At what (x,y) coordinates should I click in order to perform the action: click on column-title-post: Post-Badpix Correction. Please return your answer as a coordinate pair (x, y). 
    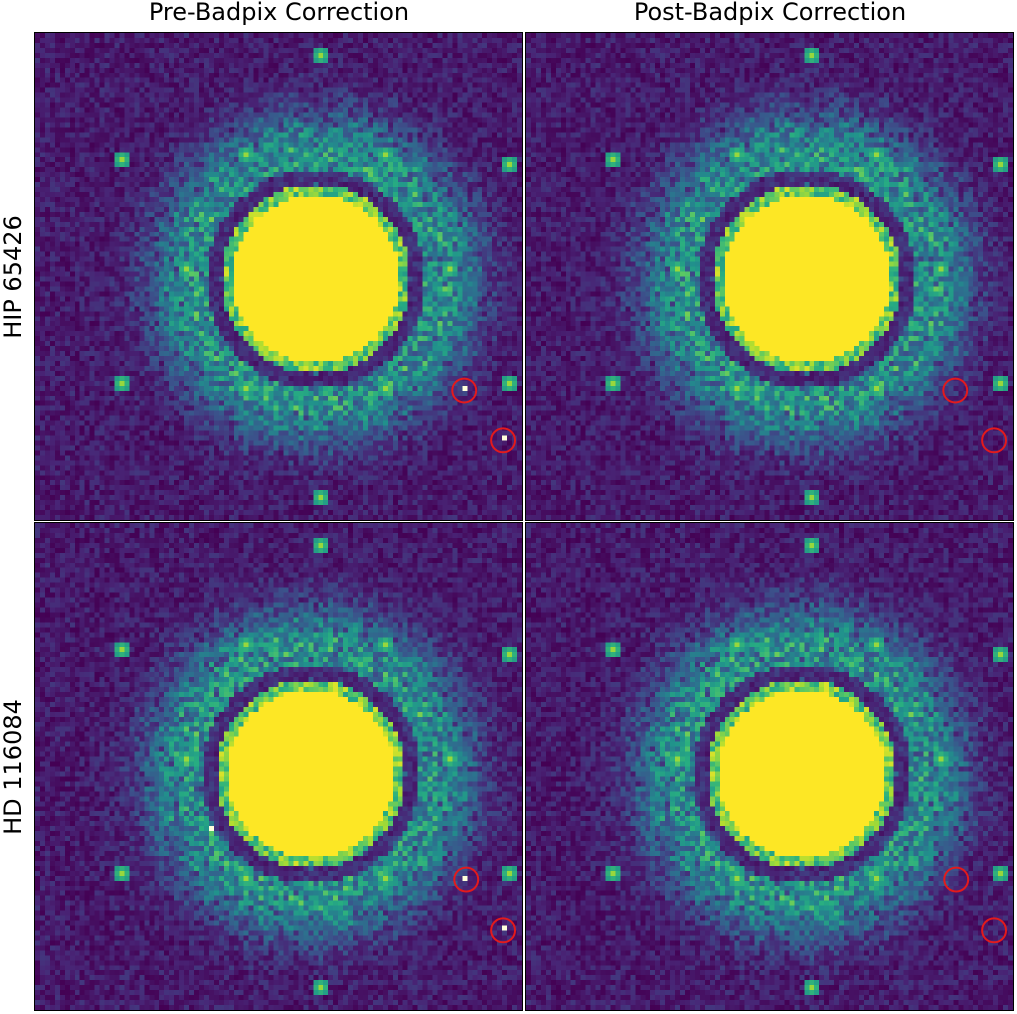
    Looking at the image, I should click on (770, 13).